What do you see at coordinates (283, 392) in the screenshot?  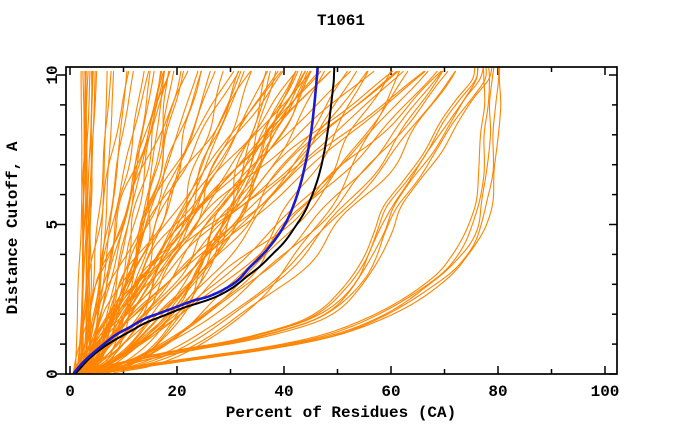 I see `x-tick-label: 40` at bounding box center [283, 392].